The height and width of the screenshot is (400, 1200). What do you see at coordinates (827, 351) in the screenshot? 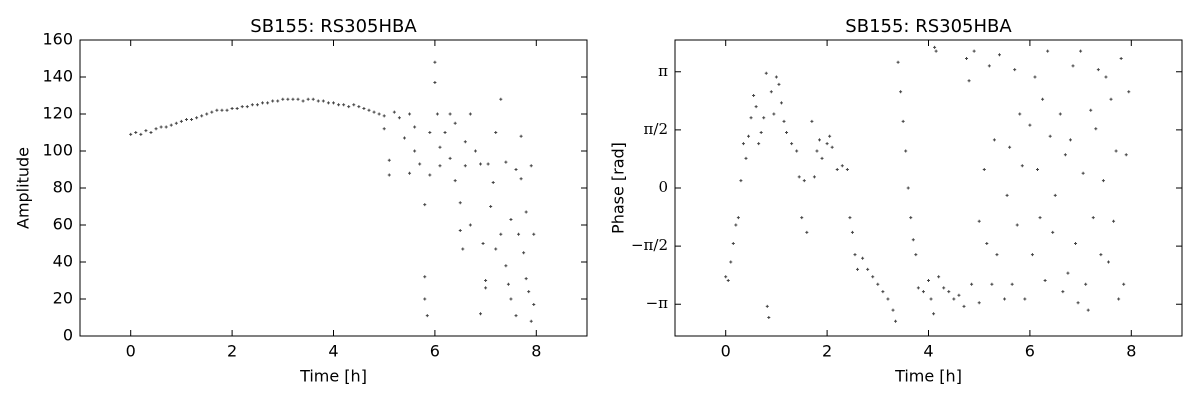
I see `x-tick-label: 2` at bounding box center [827, 351].